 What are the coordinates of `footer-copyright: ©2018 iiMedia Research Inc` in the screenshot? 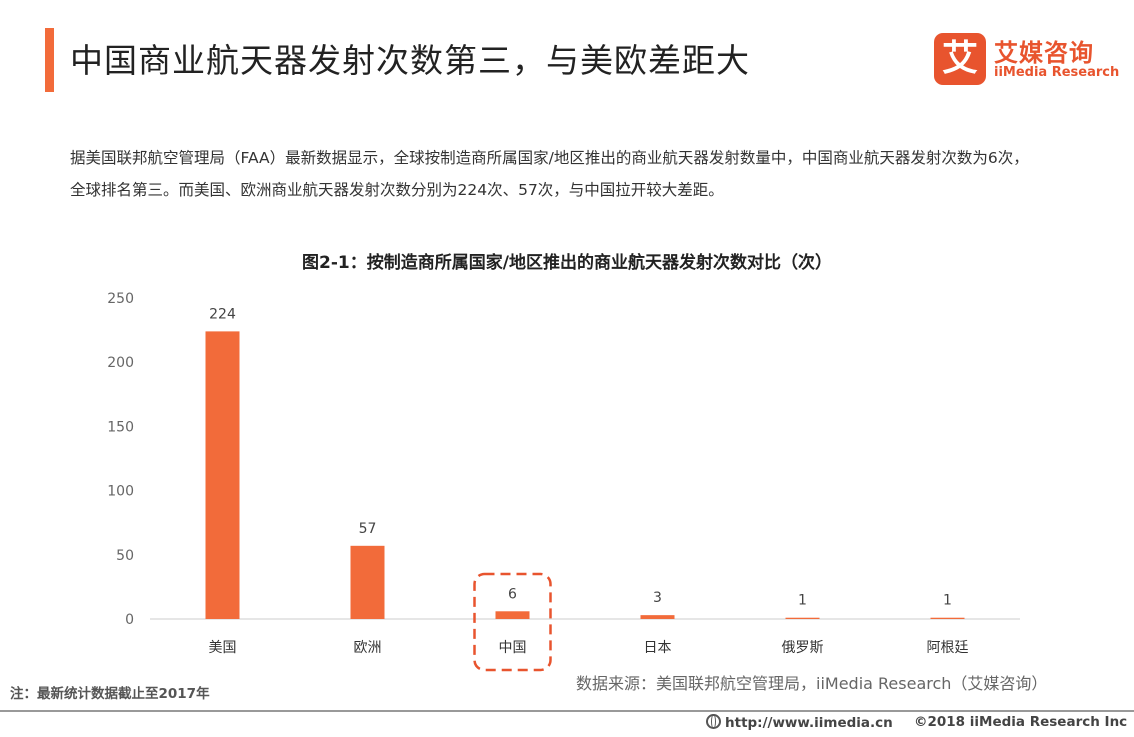 It's located at (1021, 722).